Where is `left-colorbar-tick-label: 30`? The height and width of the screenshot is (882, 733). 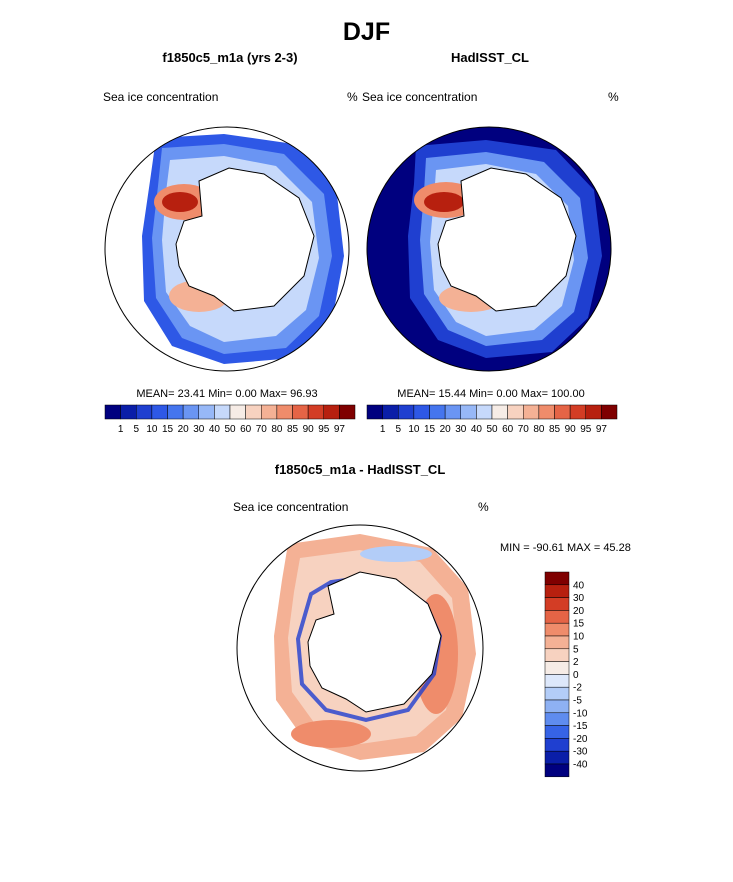
left-colorbar-tick-label: 30 is located at coordinates (199, 429).